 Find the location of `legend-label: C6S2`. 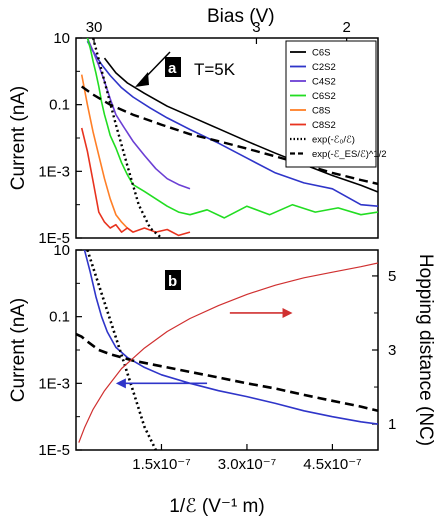

legend-label: C6S2 is located at coordinates (324, 96).